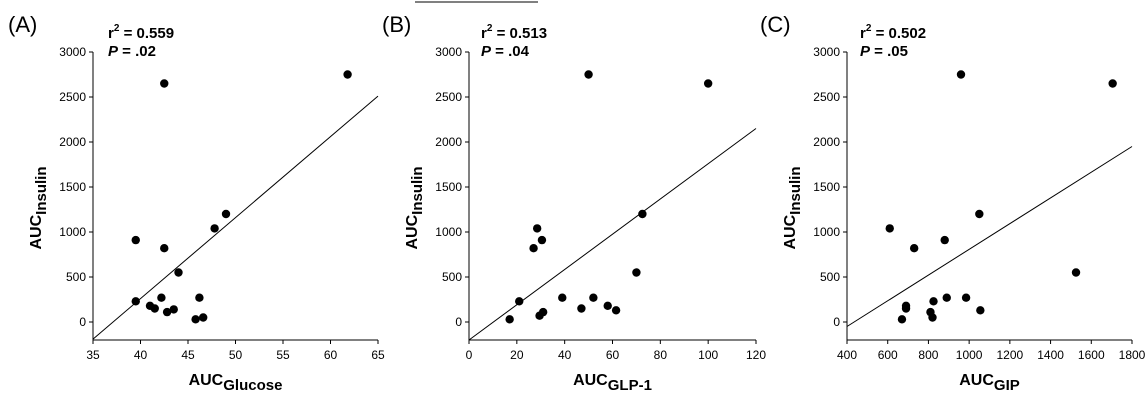 The height and width of the screenshot is (395, 1146). Describe the element at coordinates (908, 33) in the screenshot. I see `r-squared-value: 0.502` at that location.